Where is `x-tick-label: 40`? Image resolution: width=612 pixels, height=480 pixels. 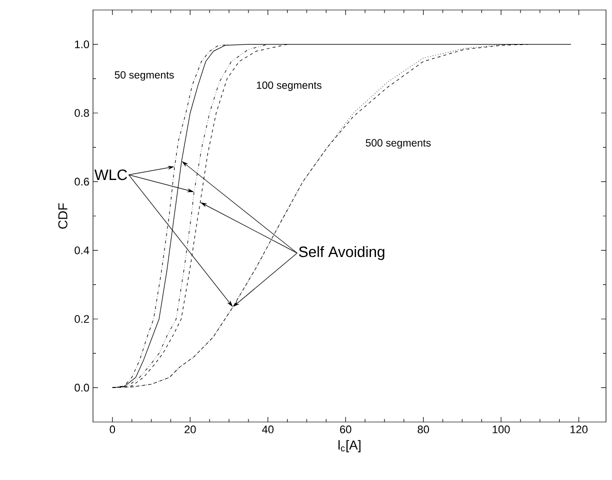
x-tick-label: 40 is located at coordinates (268, 430).